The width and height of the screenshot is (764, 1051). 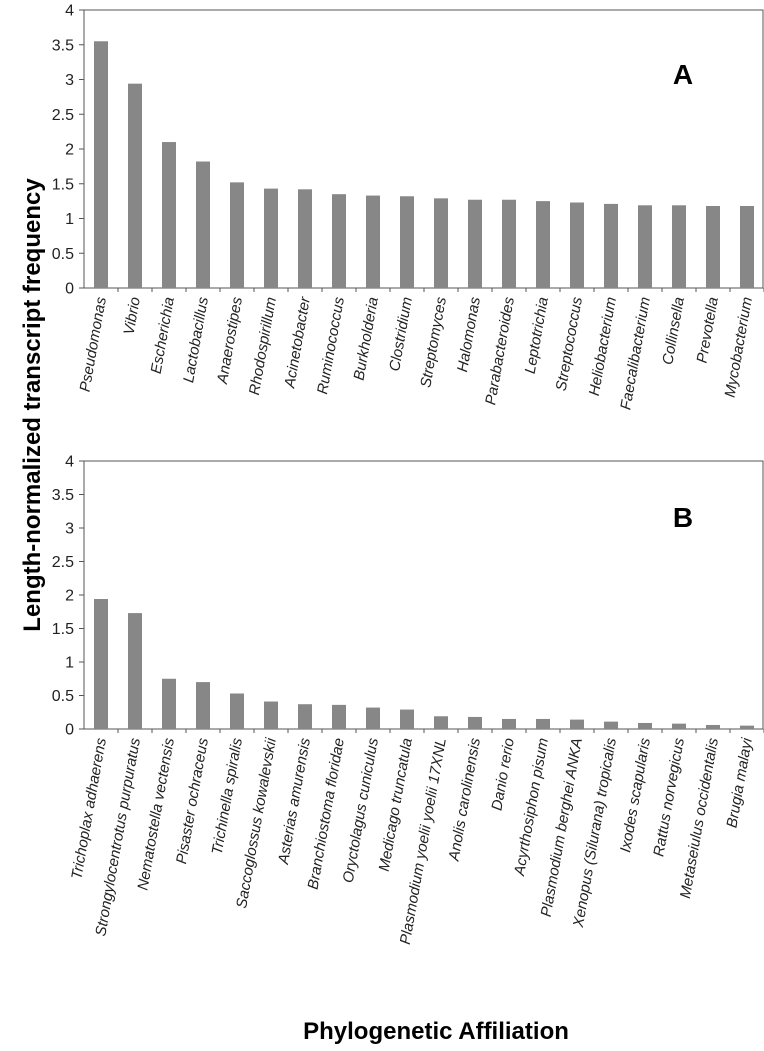 I want to click on x-category-label: Anaerostipes, so click(x=230, y=340).